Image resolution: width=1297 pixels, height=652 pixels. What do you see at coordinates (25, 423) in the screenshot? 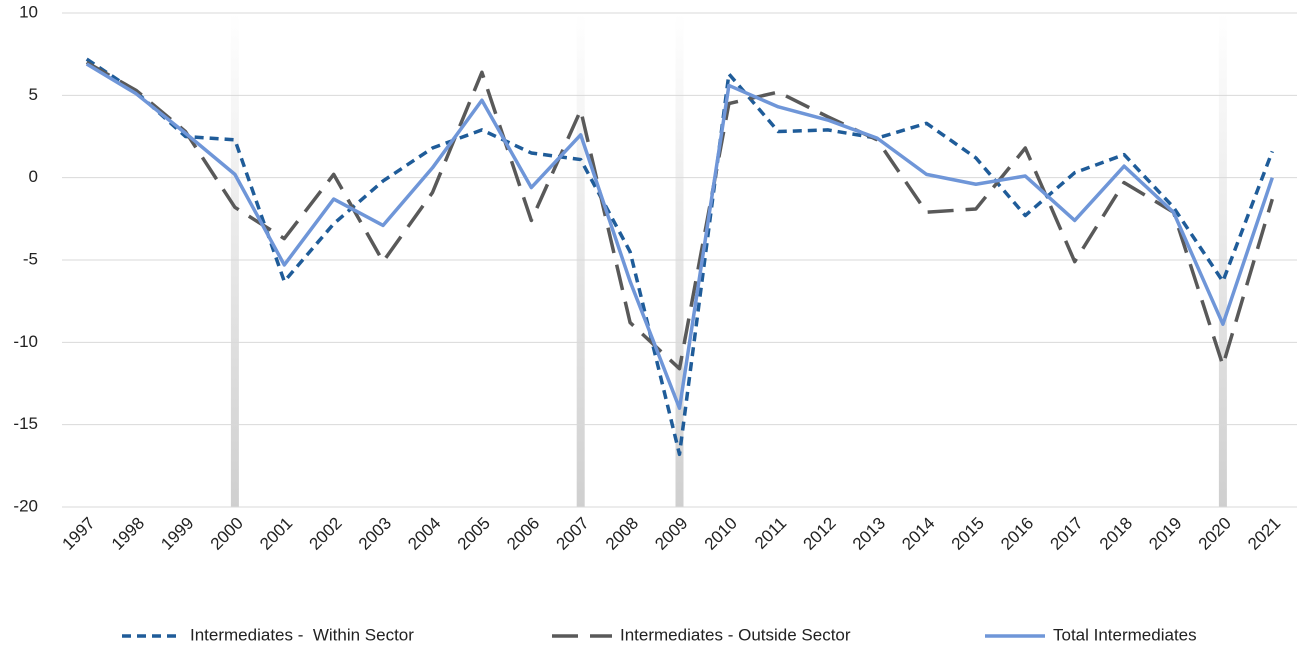
I see `y-tick-label: -15` at bounding box center [25, 423].